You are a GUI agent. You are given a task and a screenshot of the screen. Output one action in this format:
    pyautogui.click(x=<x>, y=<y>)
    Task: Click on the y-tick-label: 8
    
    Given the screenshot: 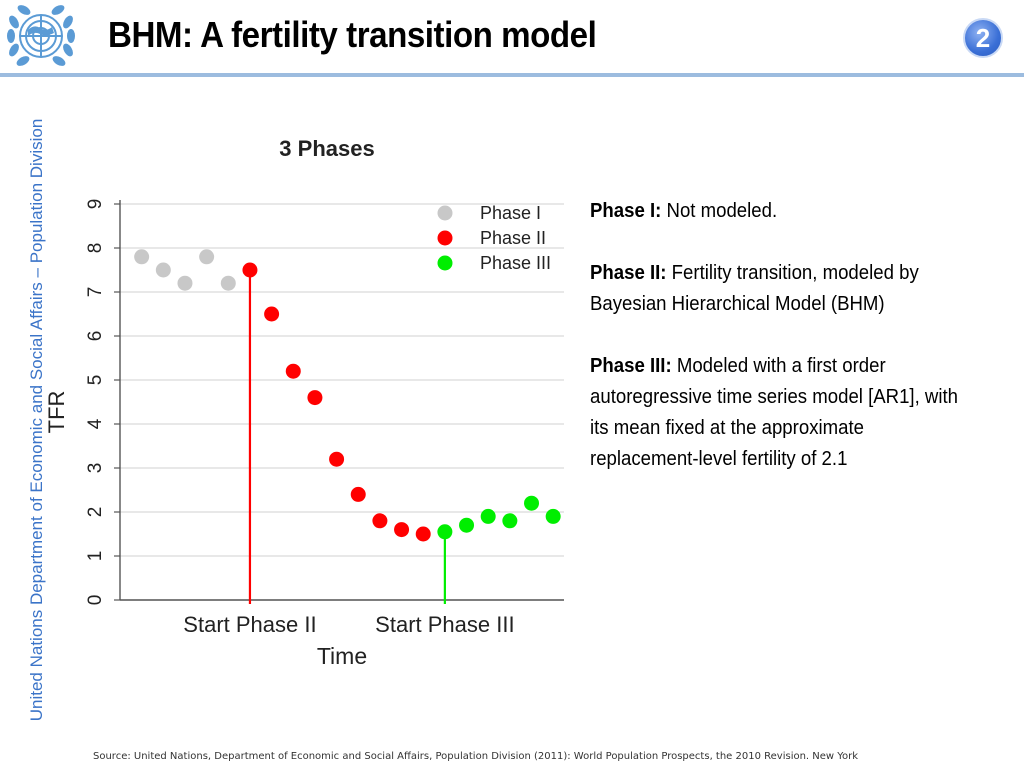 What is the action you would take?
    pyautogui.click(x=95, y=248)
    